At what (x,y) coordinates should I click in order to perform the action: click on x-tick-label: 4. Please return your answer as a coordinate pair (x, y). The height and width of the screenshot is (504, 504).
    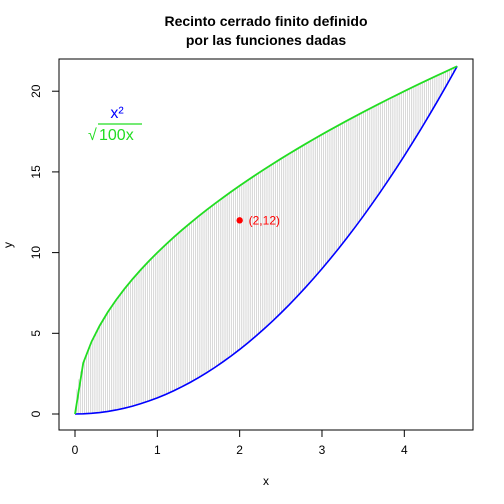
    Looking at the image, I should click on (404, 450).